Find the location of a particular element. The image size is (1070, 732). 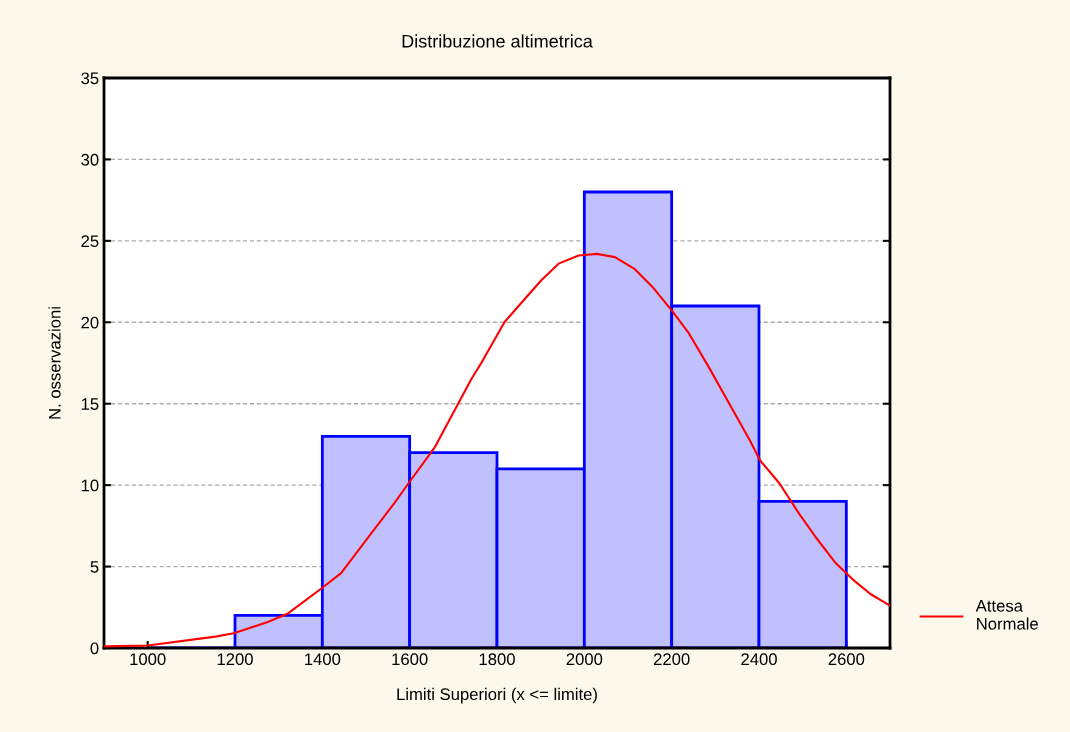

y-tick-label: 25 is located at coordinates (90, 241).